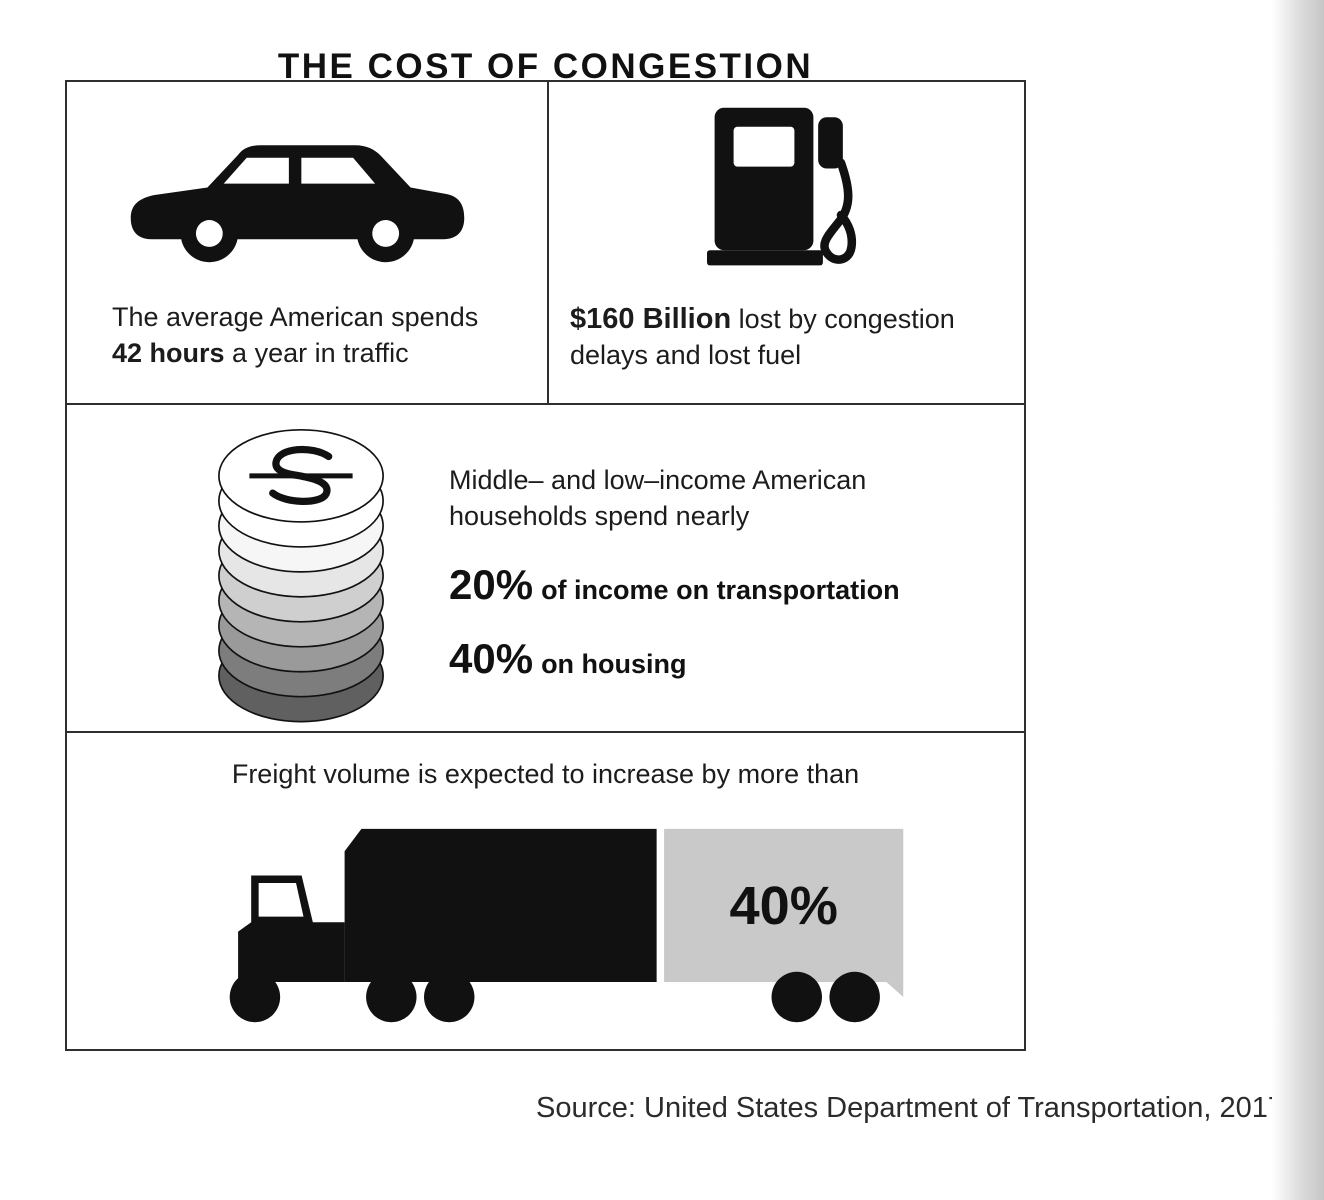 Image resolution: width=1324 pixels, height=1200 pixels. Describe the element at coordinates (709, 659) in the screenshot. I see `income-stat-housing: 40% on housing` at that location.